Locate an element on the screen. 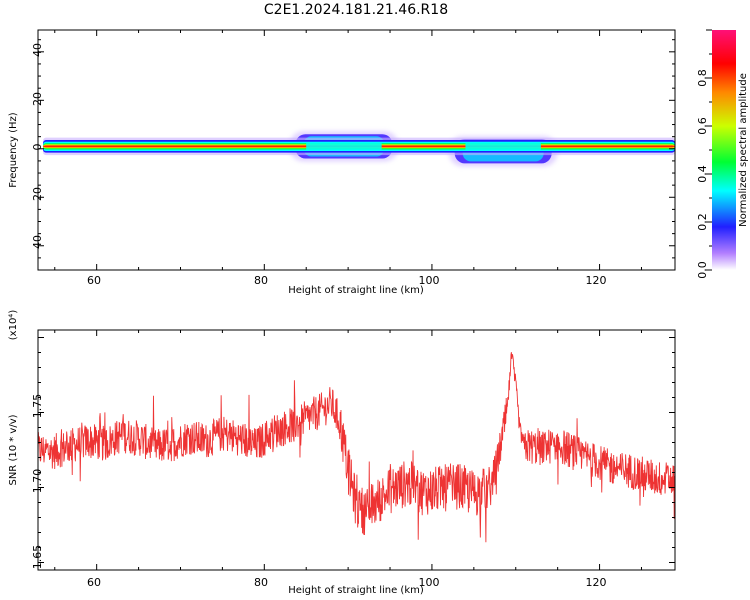 This screenshot has height=600, width=750. y-tick-label: 1.65 is located at coordinates (37, 557).